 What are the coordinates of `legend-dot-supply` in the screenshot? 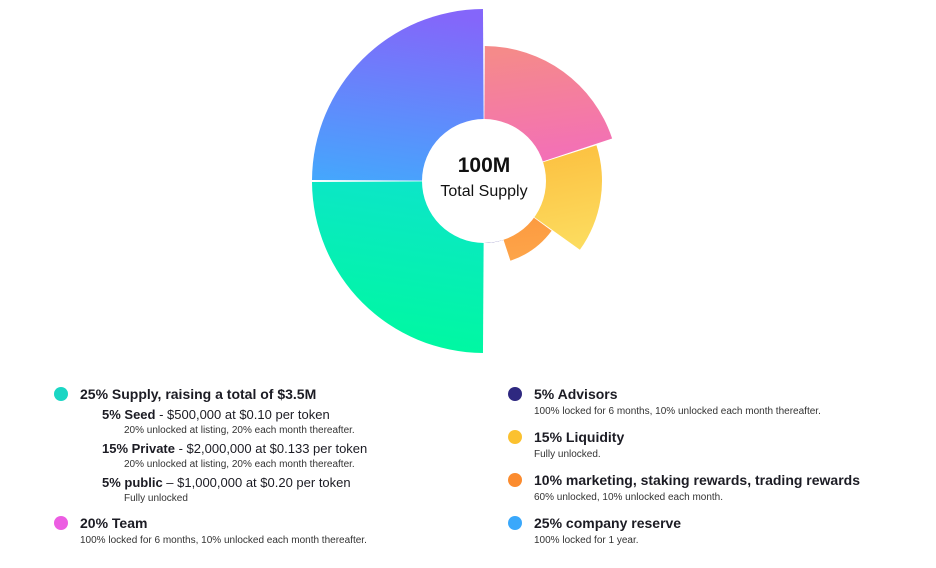 It's located at (61, 394).